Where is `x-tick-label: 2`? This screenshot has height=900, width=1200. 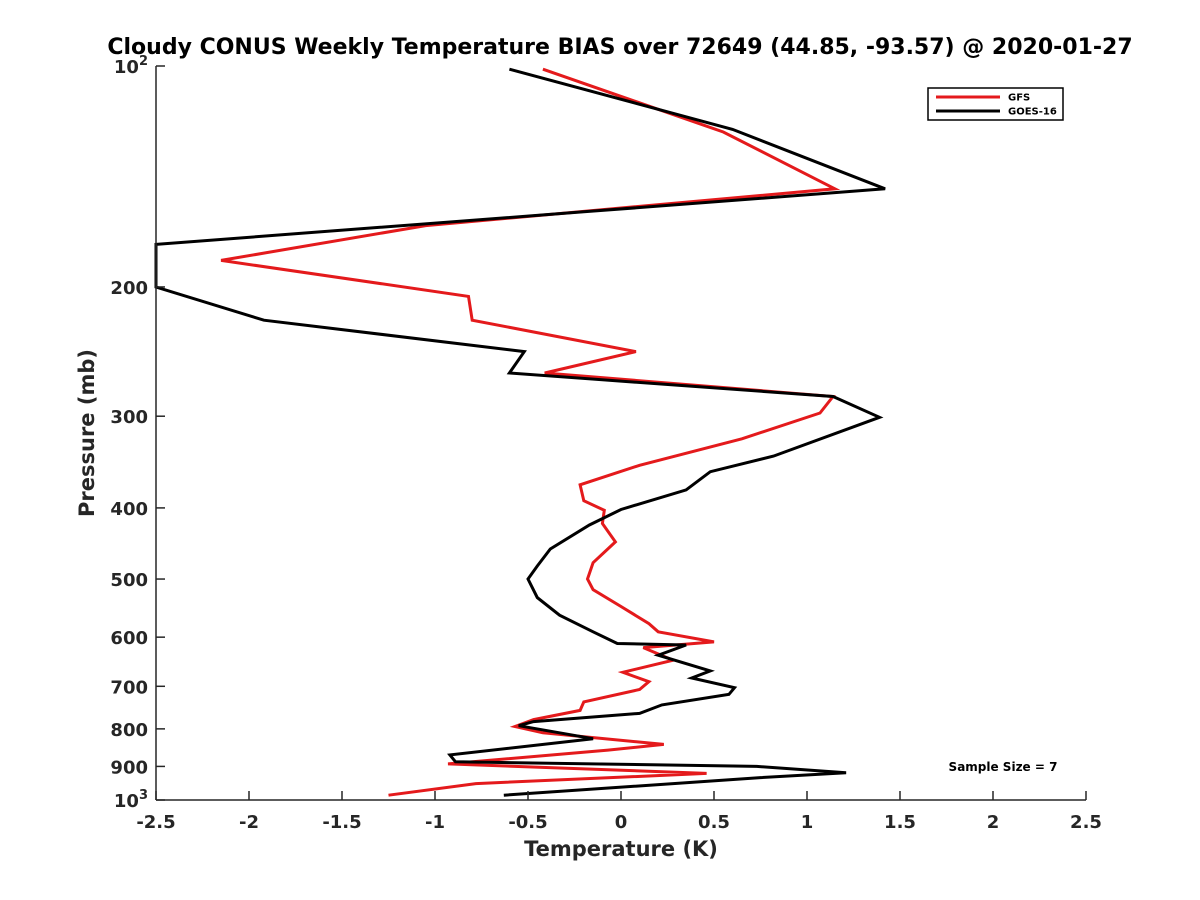
x-tick-label: 2 is located at coordinates (993, 822).